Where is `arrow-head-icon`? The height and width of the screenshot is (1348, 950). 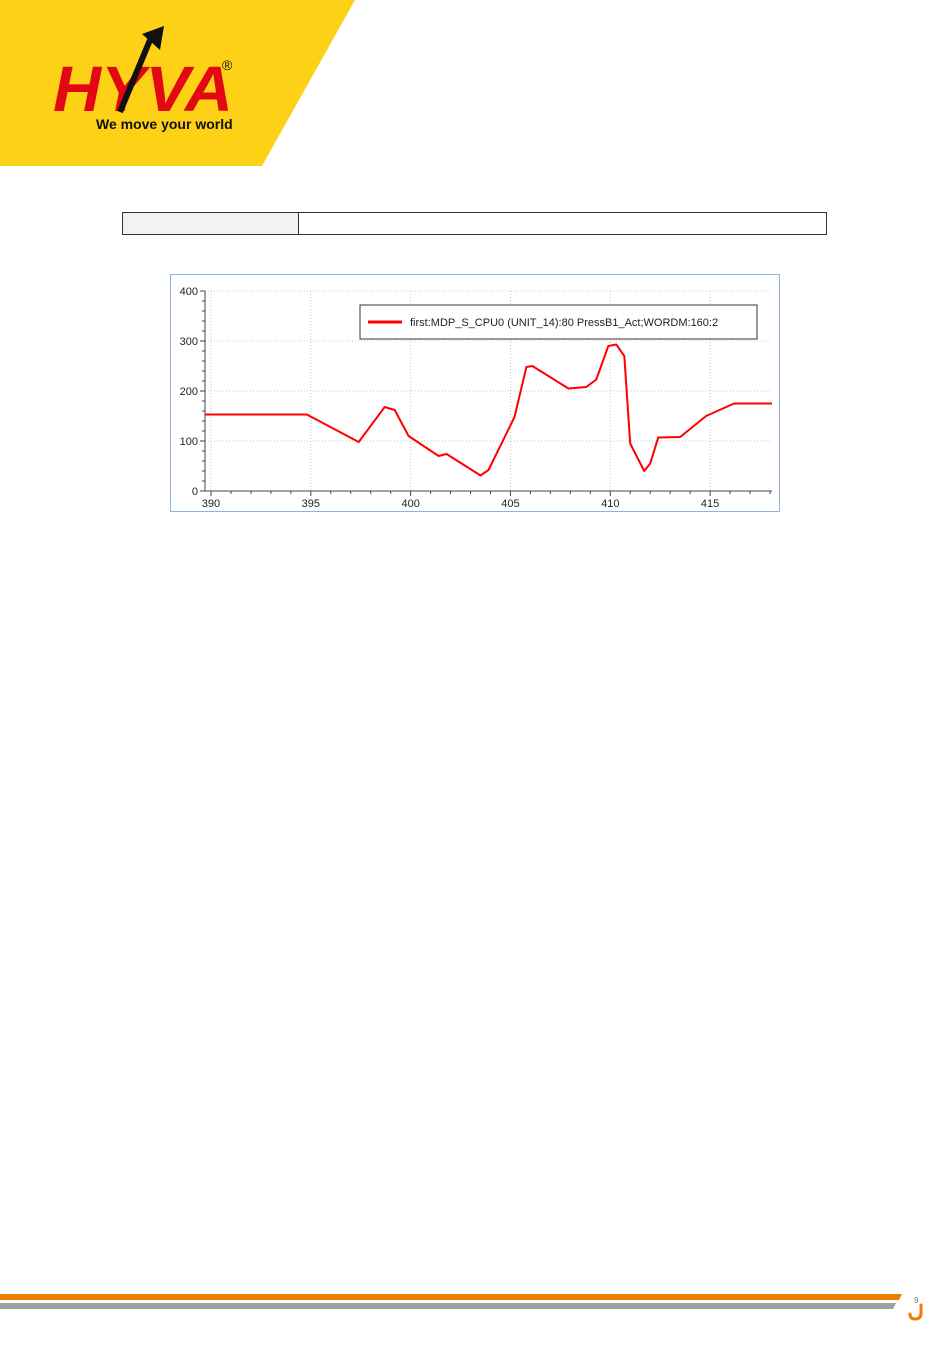
arrow-head-icon is located at coordinates (153, 38).